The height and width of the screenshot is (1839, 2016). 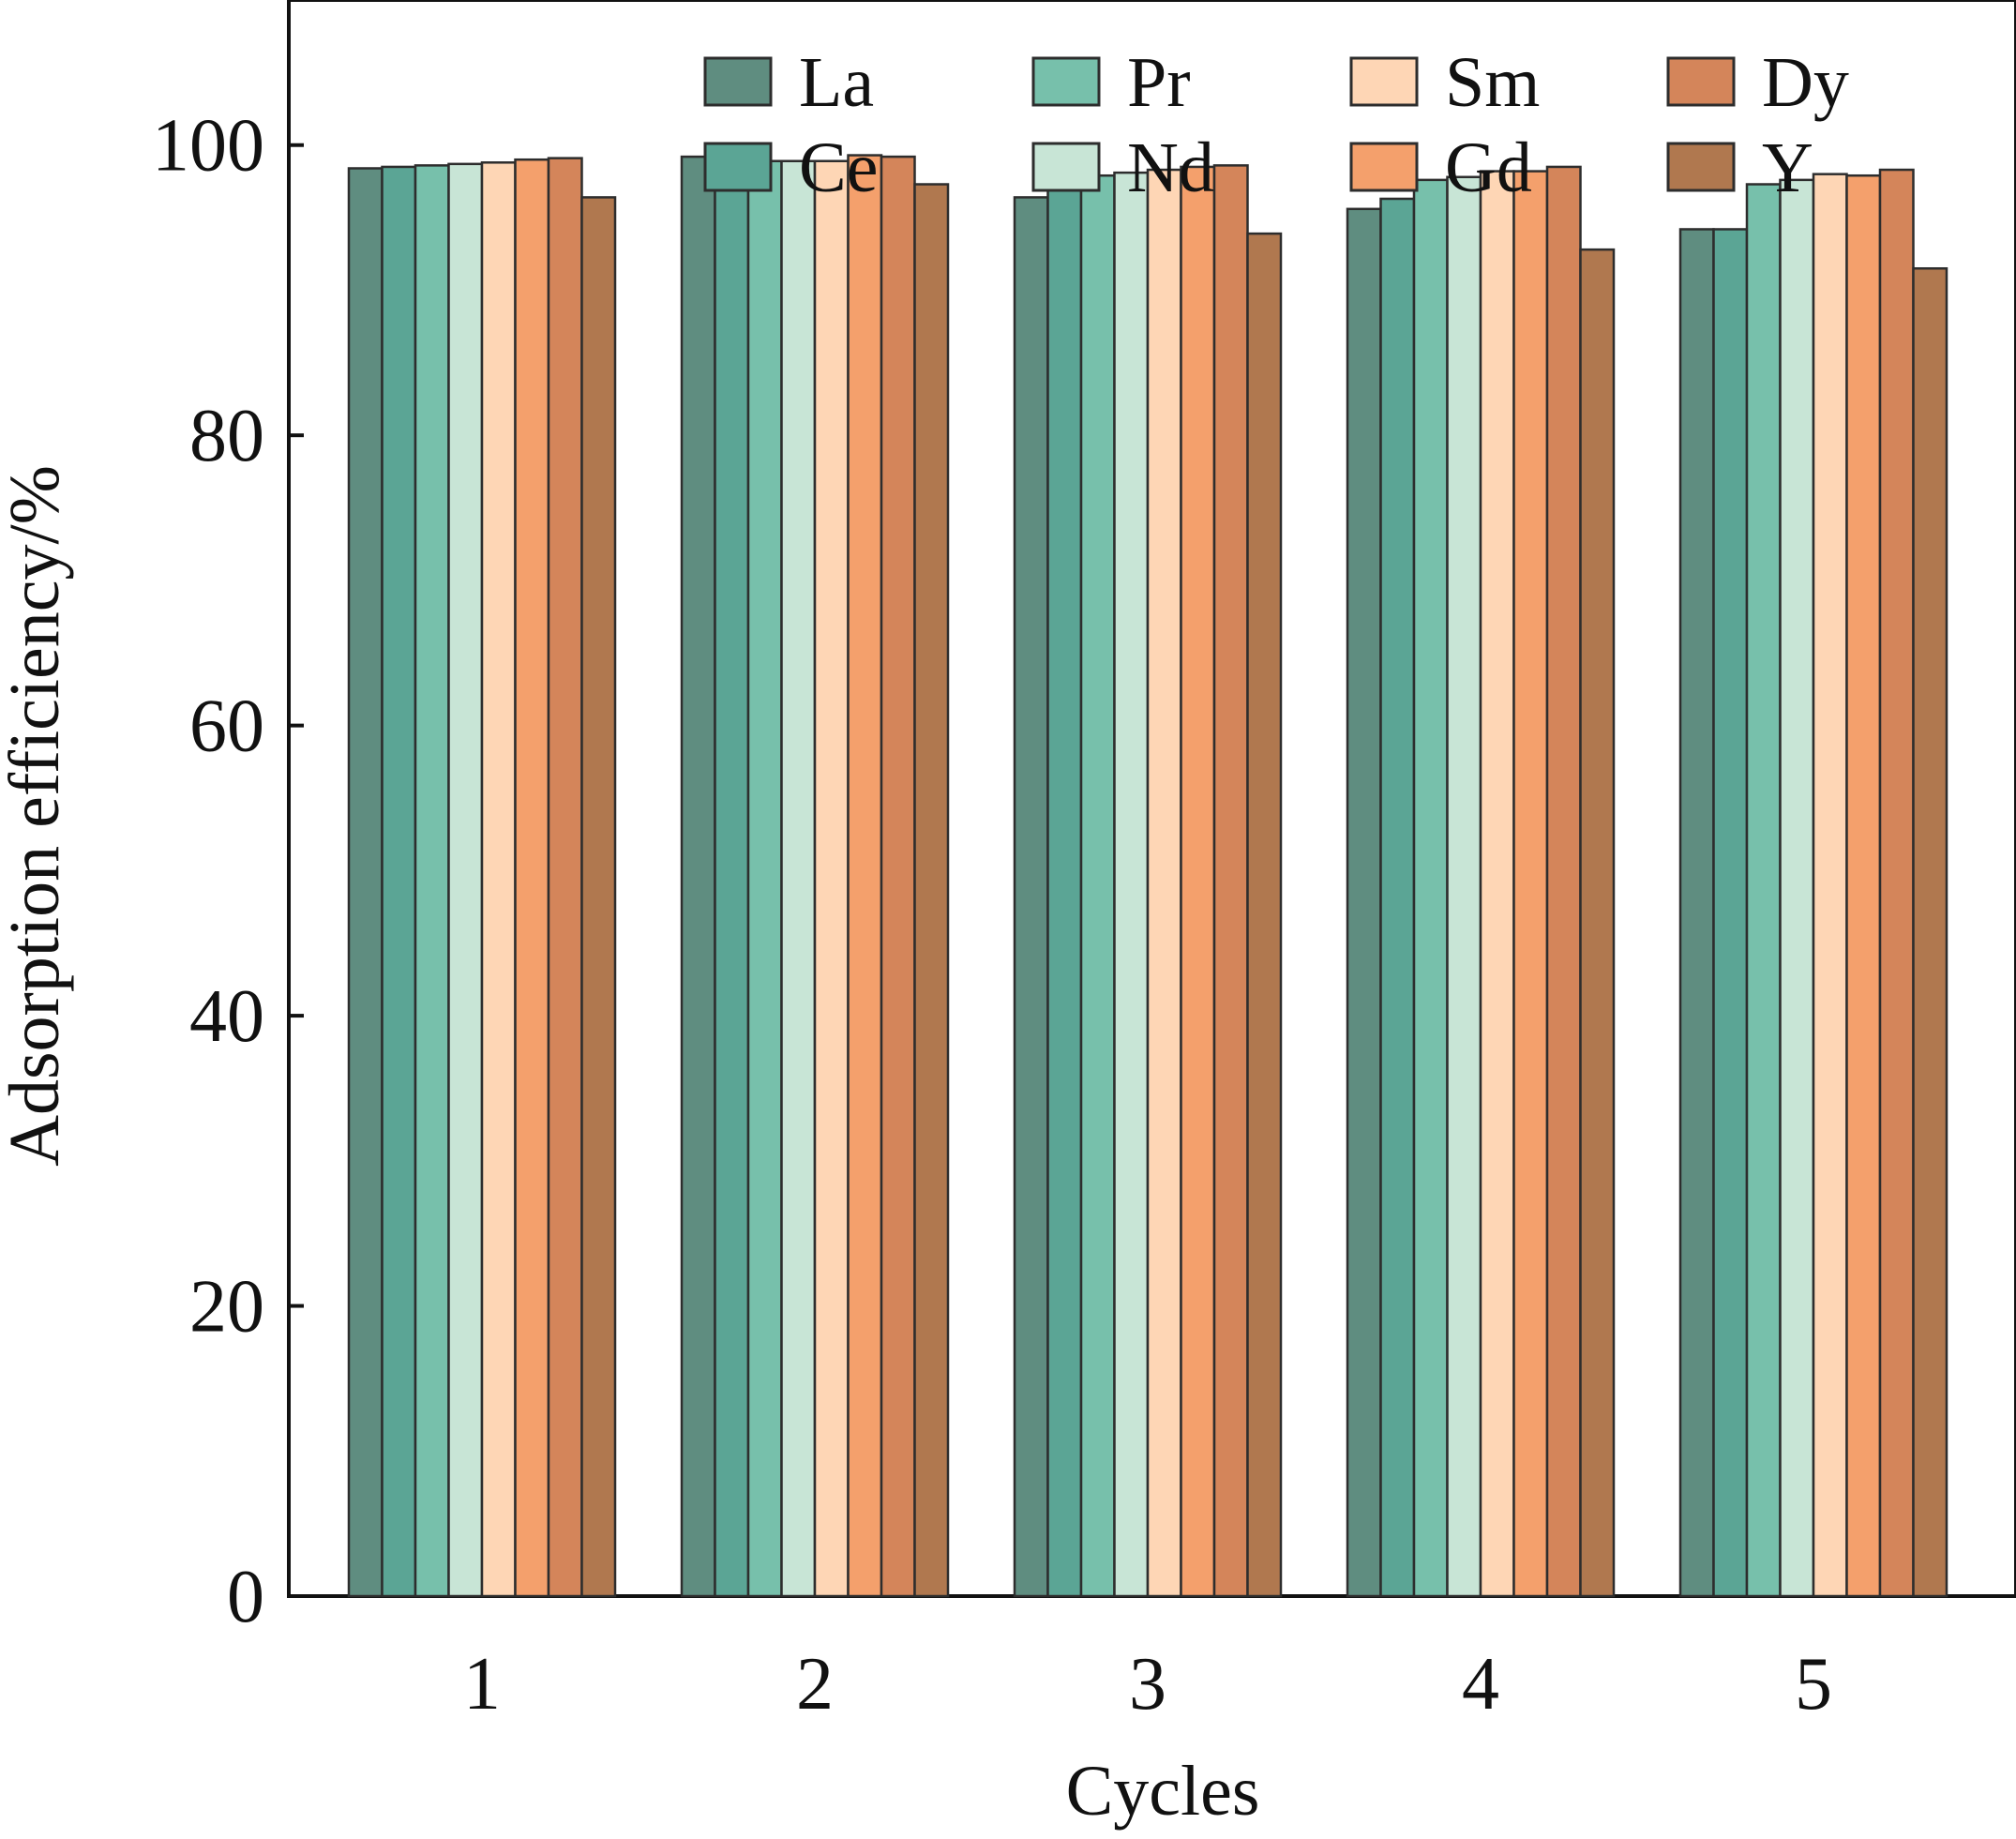 What do you see at coordinates (1488, 167) in the screenshot?
I see `legend-label-gd: Gd` at bounding box center [1488, 167].